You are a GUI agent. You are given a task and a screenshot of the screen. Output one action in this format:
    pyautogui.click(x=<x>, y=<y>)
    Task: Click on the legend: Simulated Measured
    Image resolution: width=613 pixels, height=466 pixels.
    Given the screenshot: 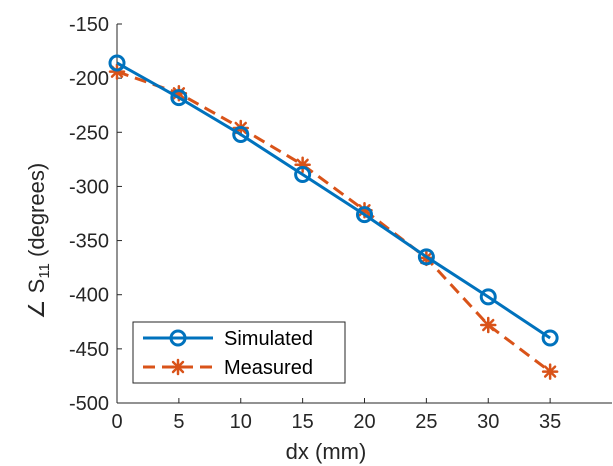 What is the action you would take?
    pyautogui.click(x=239, y=352)
    